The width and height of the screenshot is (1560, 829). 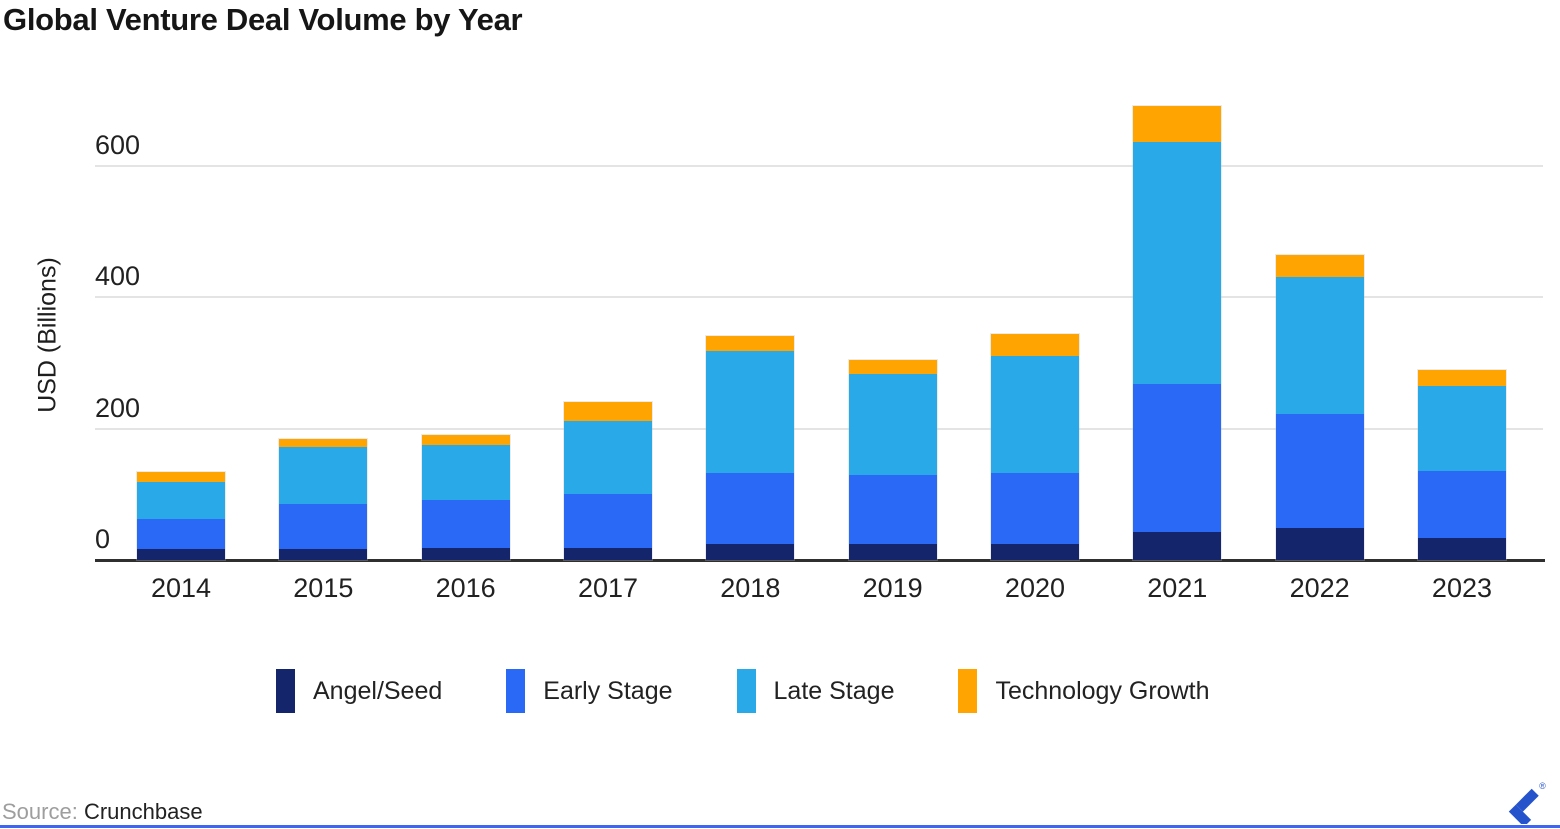 I want to click on x-tick-label: 2015, so click(x=323, y=588).